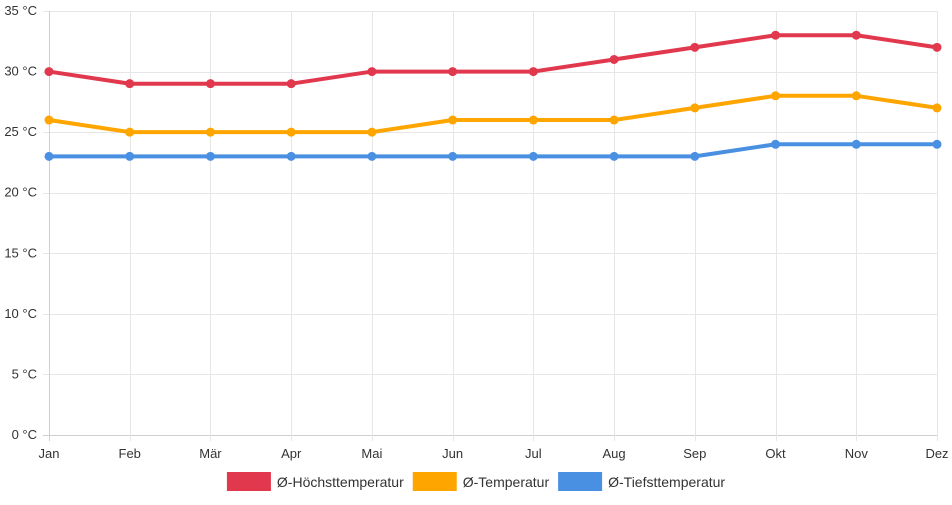 The height and width of the screenshot is (505, 952). Describe the element at coordinates (20, 71) in the screenshot. I see `y-tick-label: 30 °C` at that location.